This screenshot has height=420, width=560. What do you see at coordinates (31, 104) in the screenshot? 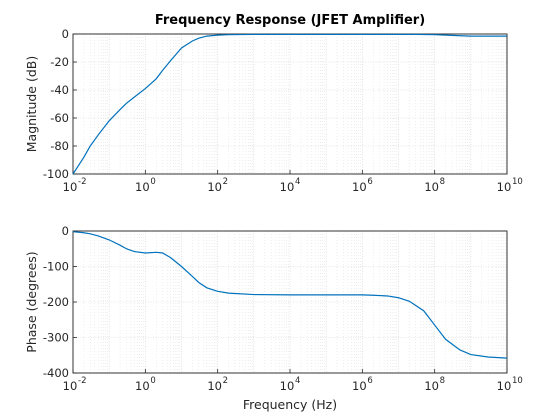
I see `y-axis-label: Magnitude (dB)` at bounding box center [31, 104].